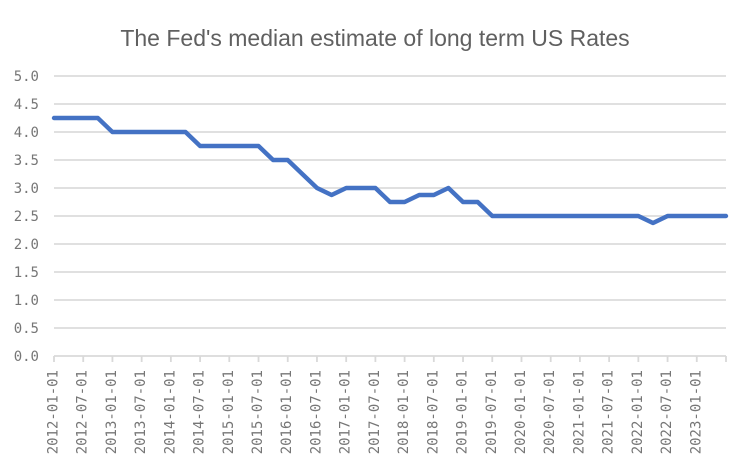 This screenshot has height=469, width=750. What do you see at coordinates (26, 273) in the screenshot?
I see `y-tick-label: 1.5` at bounding box center [26, 273].